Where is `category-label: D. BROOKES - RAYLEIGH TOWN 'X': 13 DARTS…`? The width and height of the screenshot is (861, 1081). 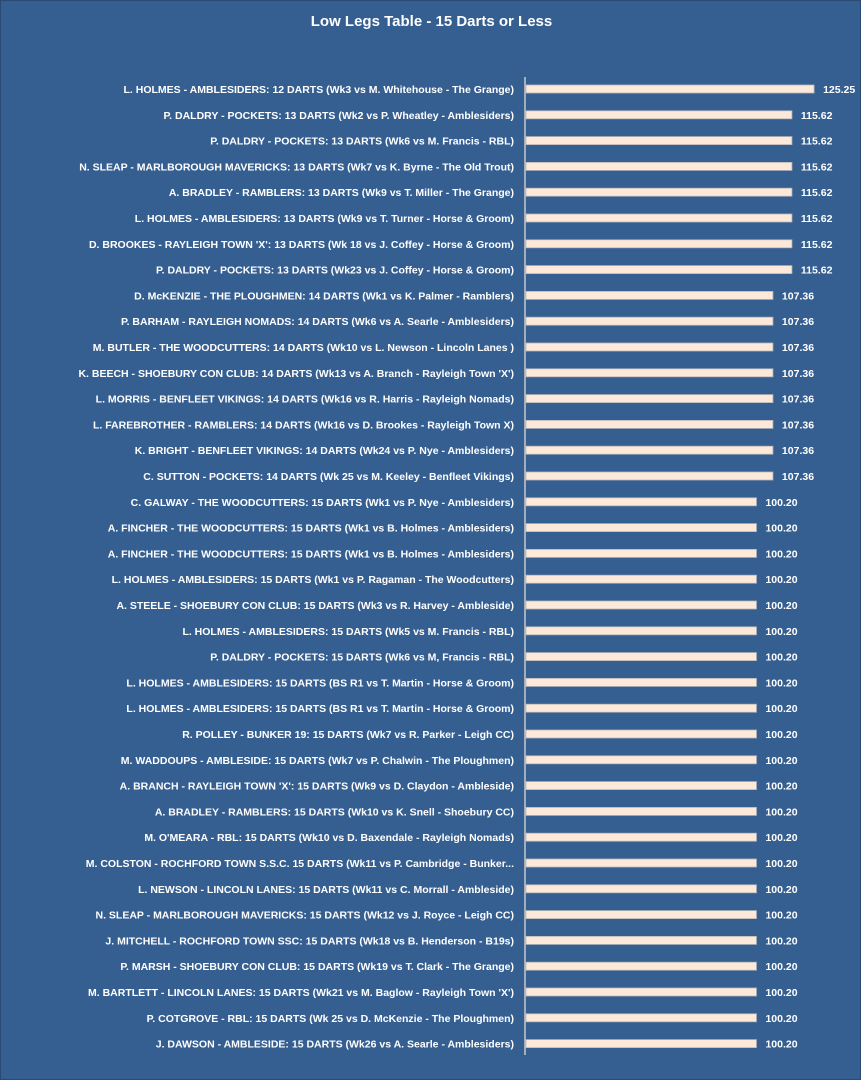 category-label: D. BROOKES - RAYLEIGH TOWN 'X': 13 DARTS… is located at coordinates (301, 245).